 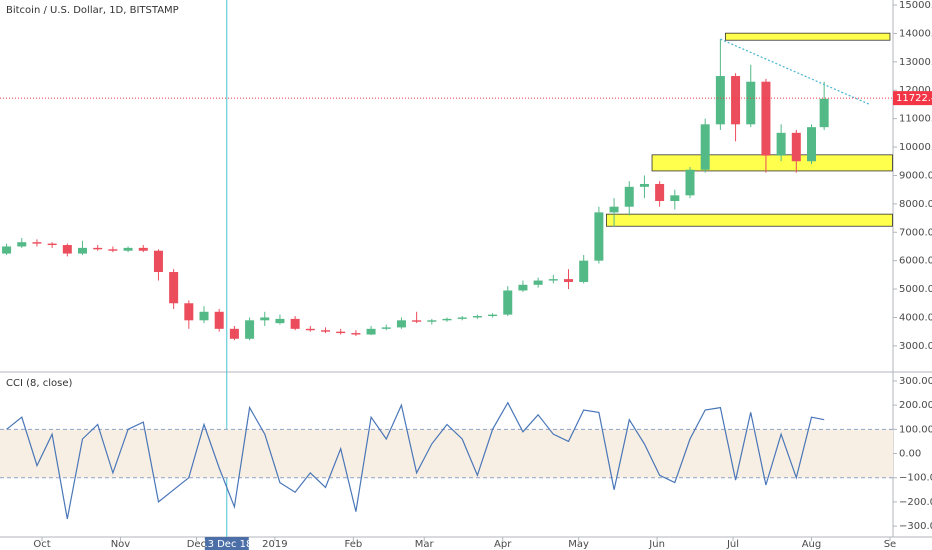 I want to click on x-tick-label: May, so click(x=578, y=544).